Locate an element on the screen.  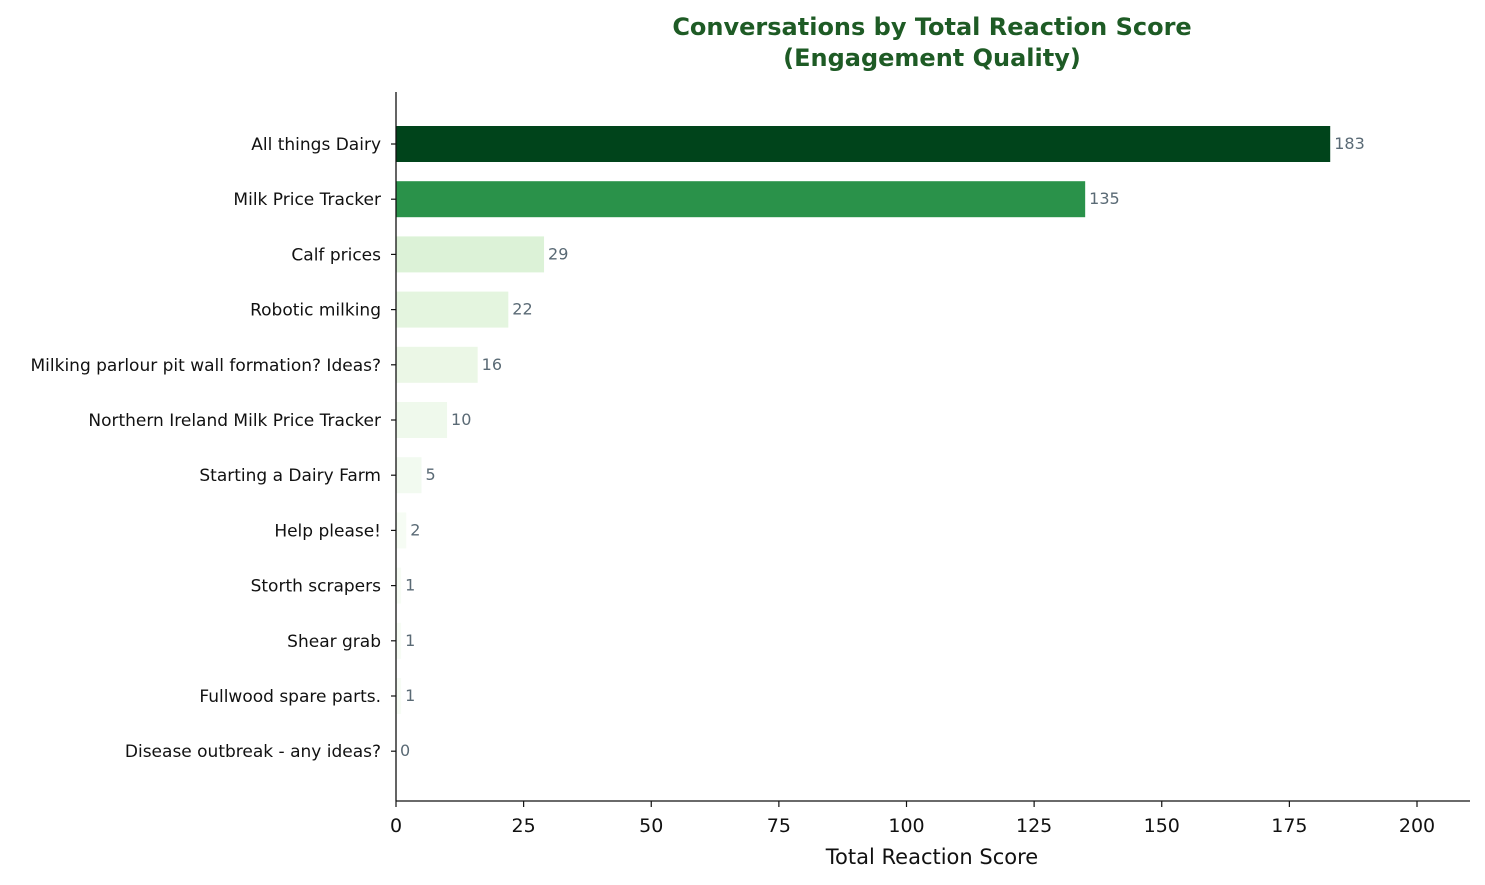
x-tick-label: 50 is located at coordinates (651, 826).